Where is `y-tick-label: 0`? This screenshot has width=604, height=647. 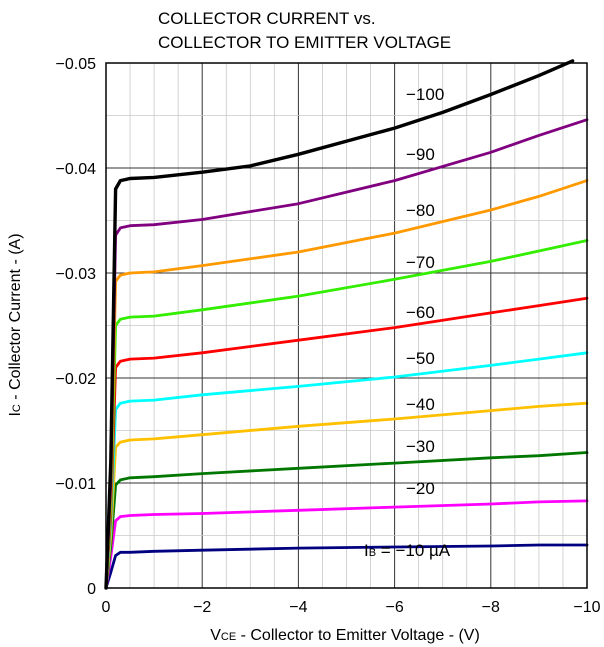
y-tick-label: 0 is located at coordinates (91, 589).